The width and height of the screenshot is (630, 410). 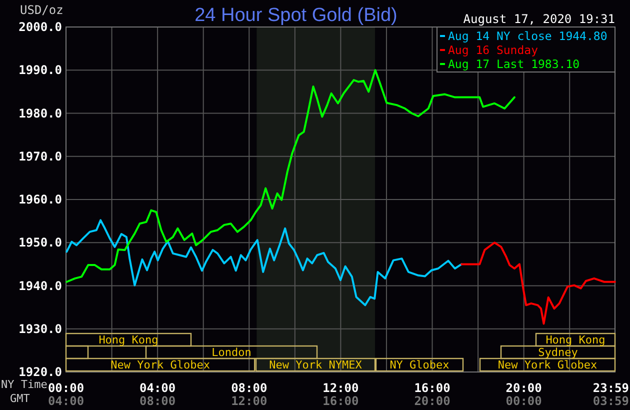 What do you see at coordinates (296, 15) in the screenshot?
I see `chart-title: 24 Hour Spot Gold (Bid)` at bounding box center [296, 15].